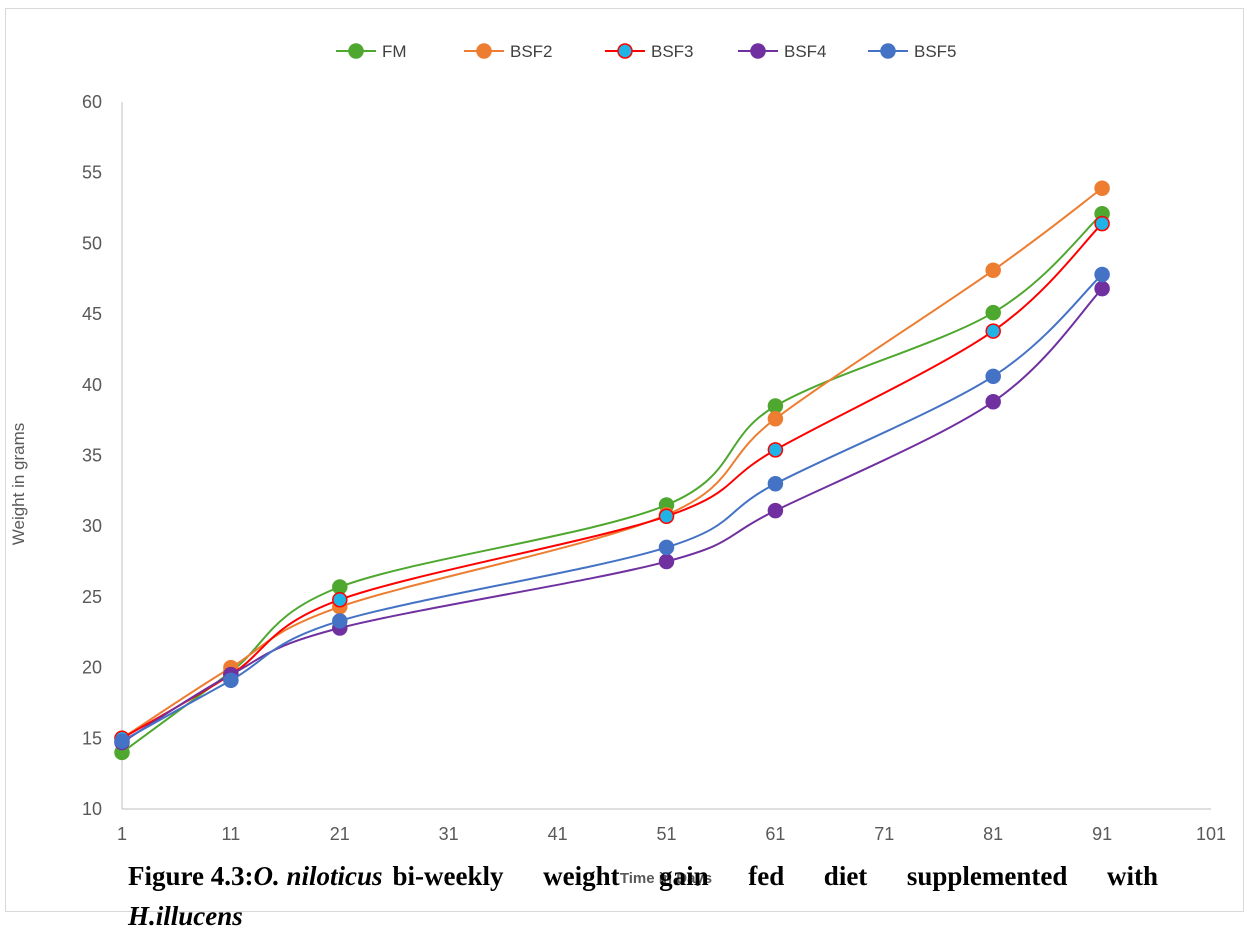 The image size is (1249, 936). What do you see at coordinates (92, 385) in the screenshot?
I see `y-tick-label: 40` at bounding box center [92, 385].